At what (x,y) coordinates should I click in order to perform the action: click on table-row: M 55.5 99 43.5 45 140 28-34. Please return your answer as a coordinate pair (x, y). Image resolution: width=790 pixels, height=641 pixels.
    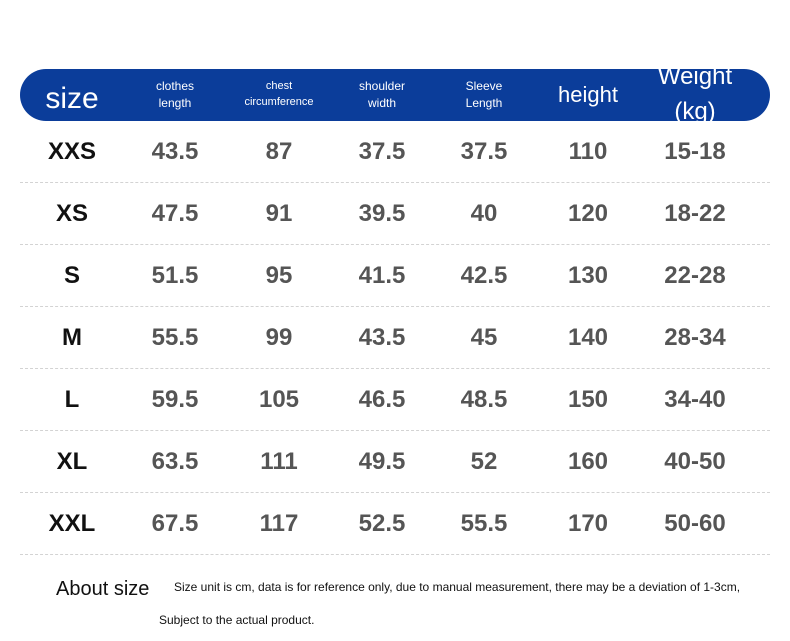
    Looking at the image, I should click on (395, 338).